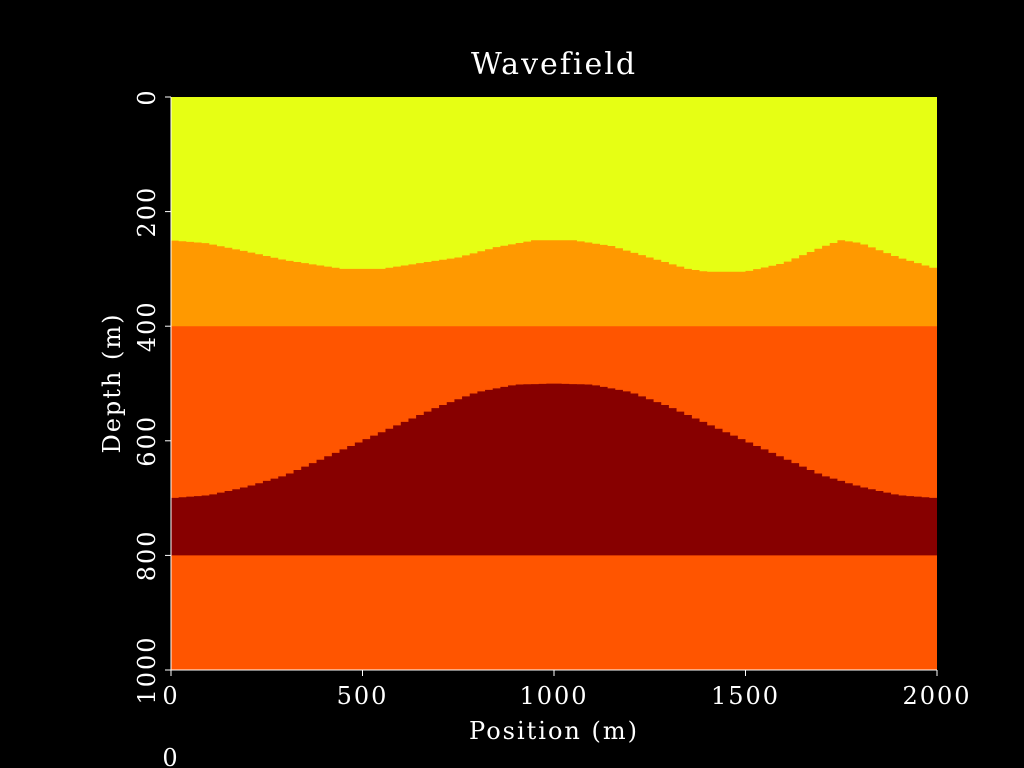 The image size is (1024, 768). What do you see at coordinates (147, 212) in the screenshot?
I see `y-tick-label: 200` at bounding box center [147, 212].